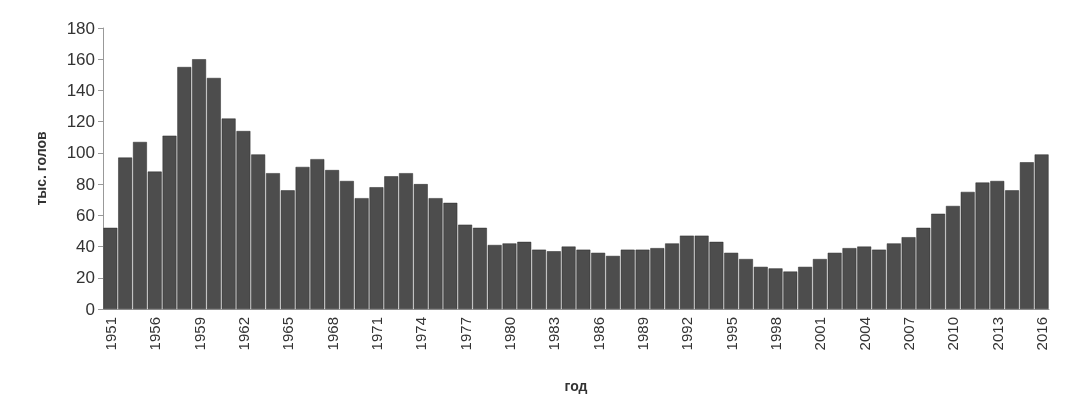  I want to click on x-tick-label: 1971, so click(376, 334).